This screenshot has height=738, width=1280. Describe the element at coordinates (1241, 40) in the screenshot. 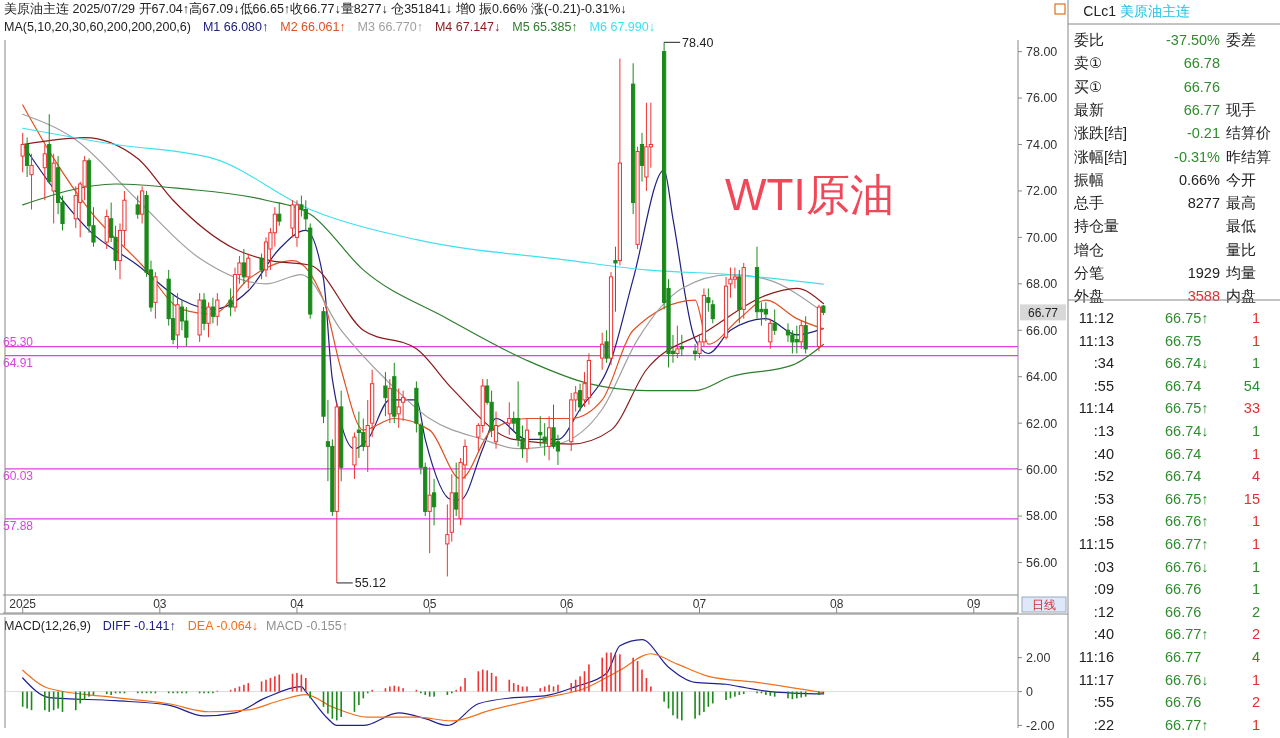

I see `text: 委差` at that location.